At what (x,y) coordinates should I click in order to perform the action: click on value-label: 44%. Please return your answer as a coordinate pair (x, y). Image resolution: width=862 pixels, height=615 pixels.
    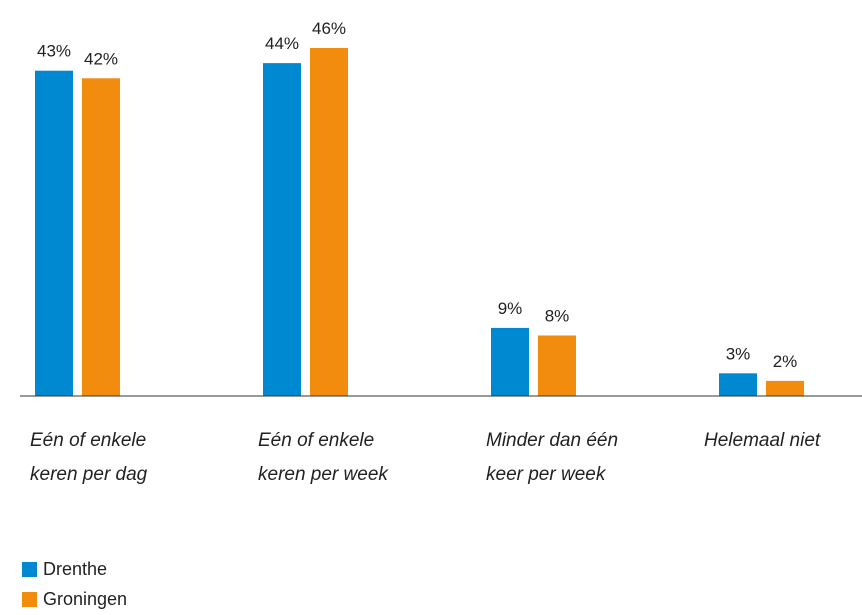
    Looking at the image, I should click on (282, 43).